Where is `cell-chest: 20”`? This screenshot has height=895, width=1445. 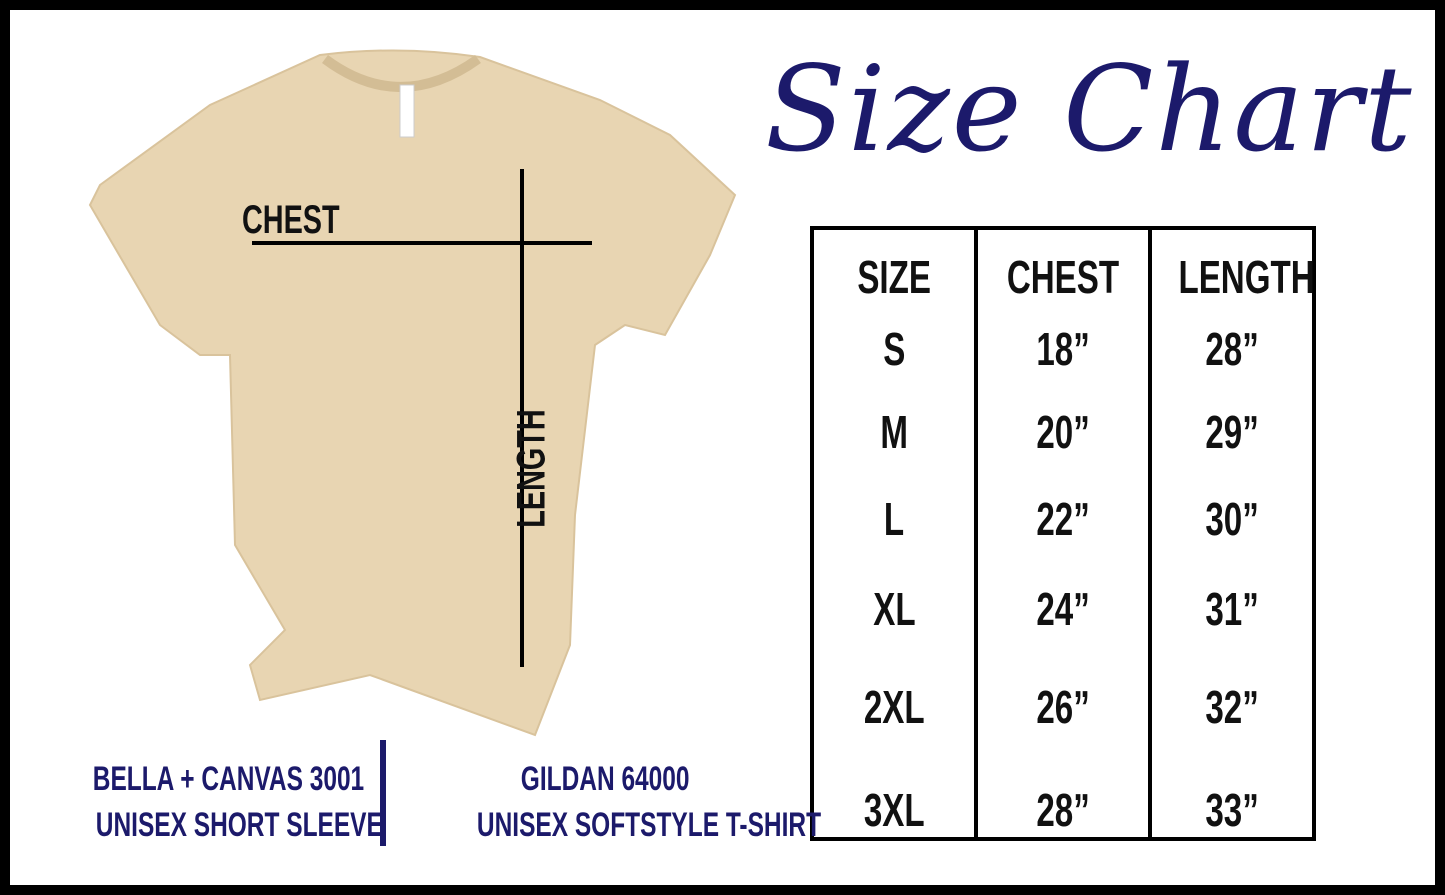 cell-chest: 20” is located at coordinates (1063, 432).